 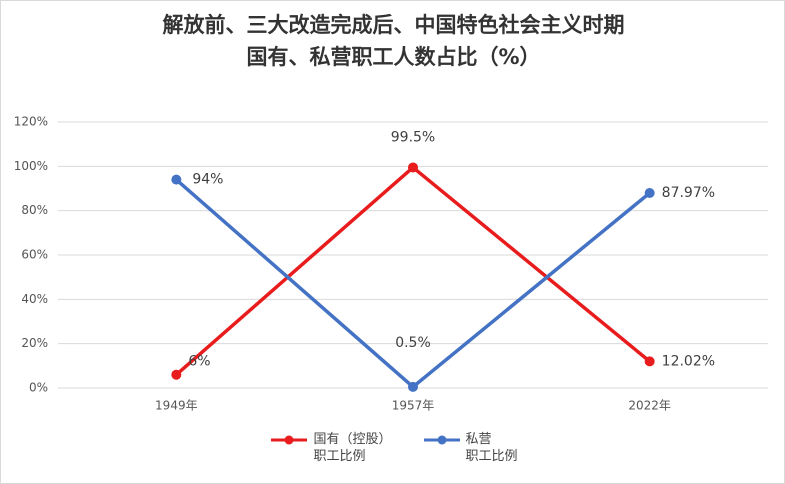 I want to click on y-tick-label: 100%, so click(x=31, y=166).